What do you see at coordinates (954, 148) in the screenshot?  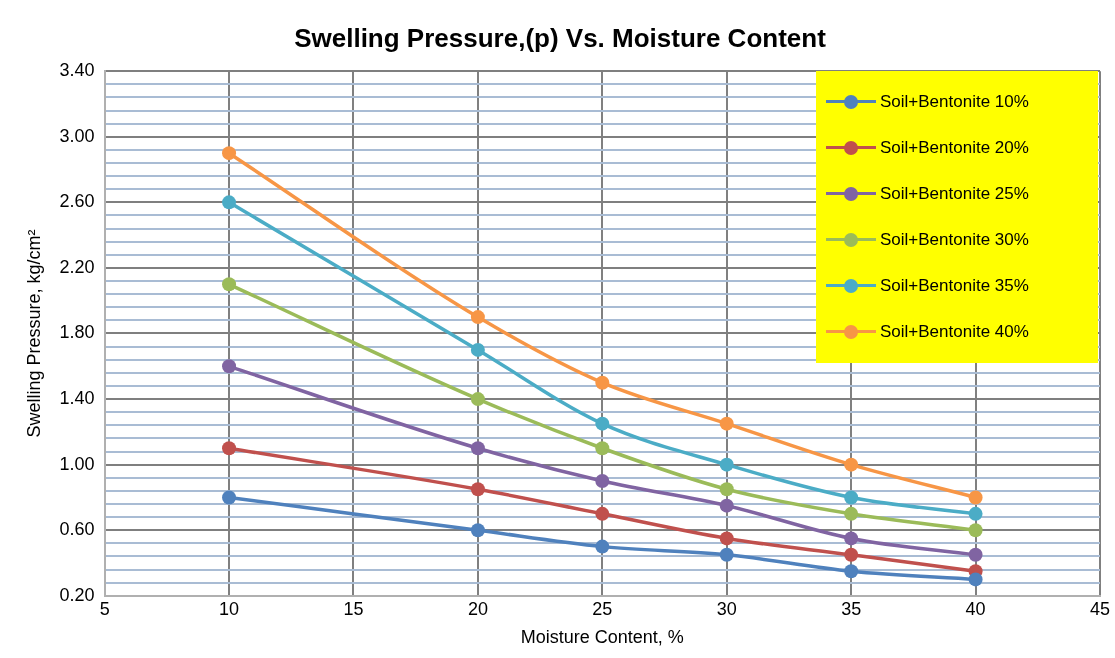 I see `legend-label: Soil+Bentonite 20%` at bounding box center [954, 148].